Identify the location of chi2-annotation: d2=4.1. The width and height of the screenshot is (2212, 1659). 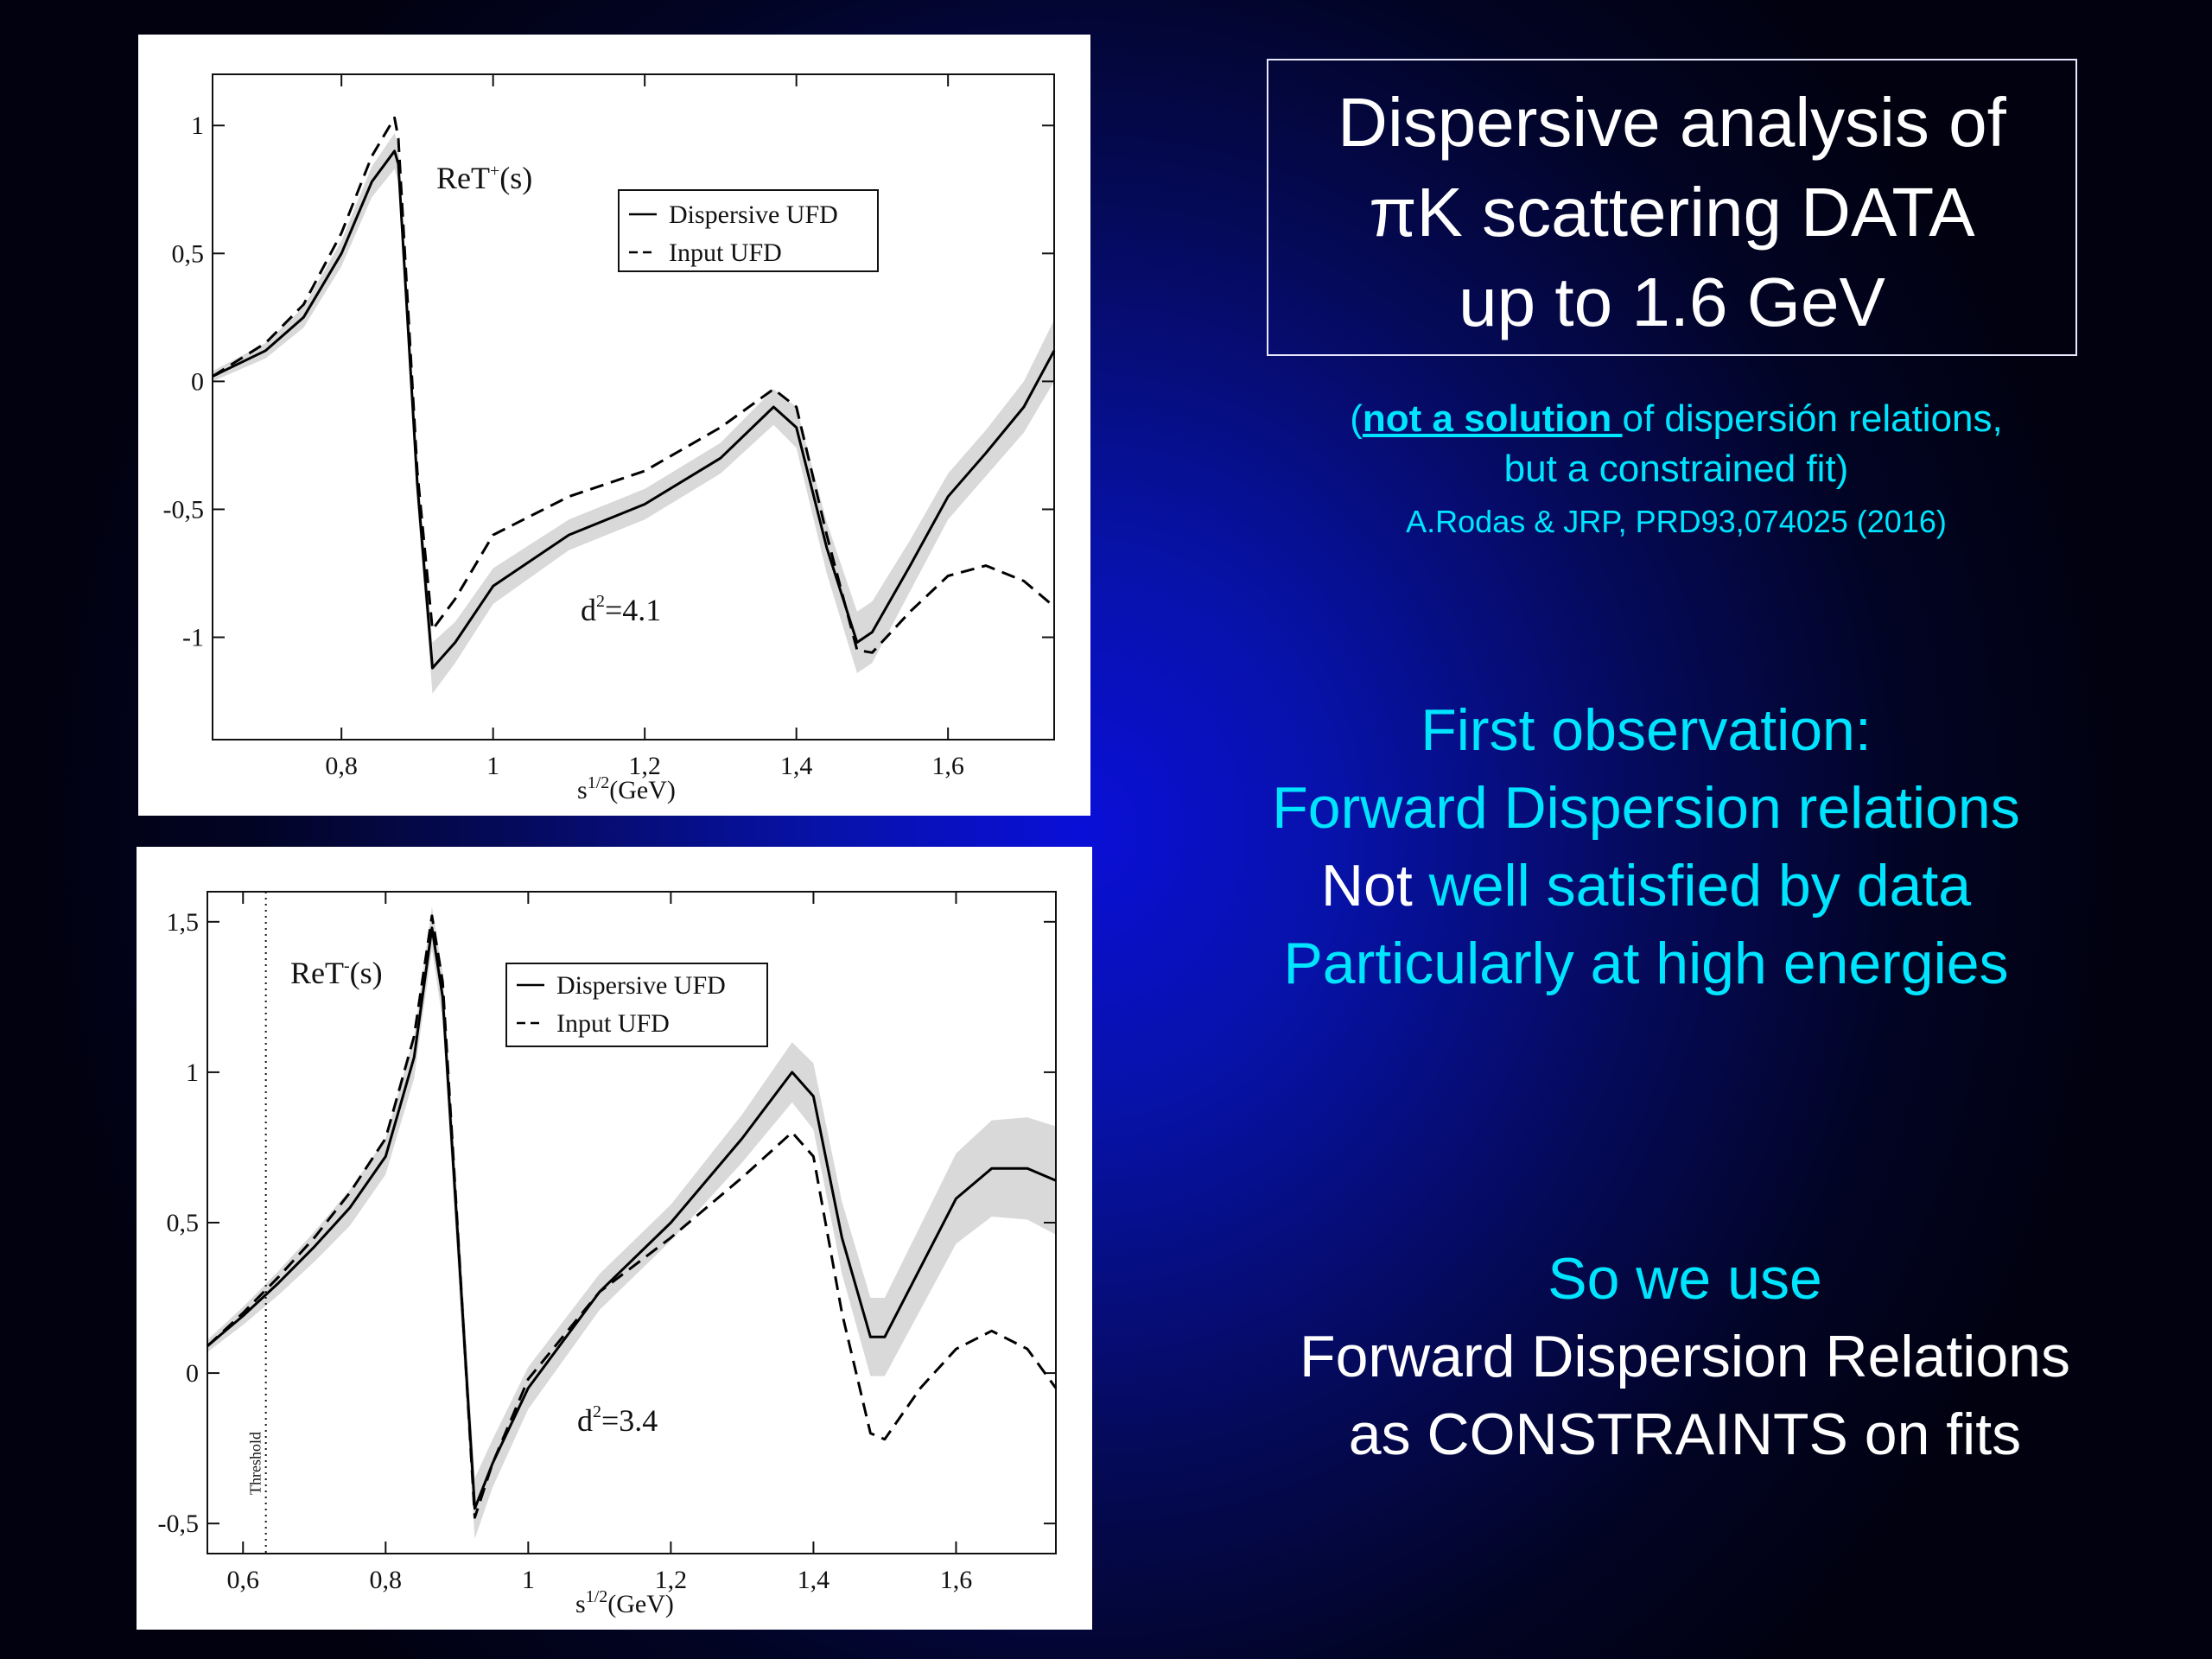
(621, 609).